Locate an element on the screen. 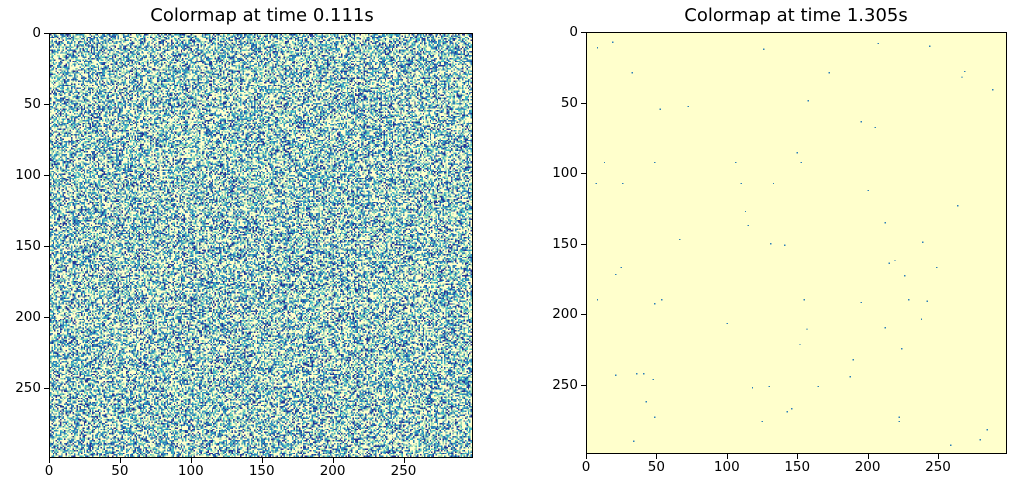 This screenshot has width=1009, height=481. y-tick-label-left: 0 is located at coordinates (36, 33).